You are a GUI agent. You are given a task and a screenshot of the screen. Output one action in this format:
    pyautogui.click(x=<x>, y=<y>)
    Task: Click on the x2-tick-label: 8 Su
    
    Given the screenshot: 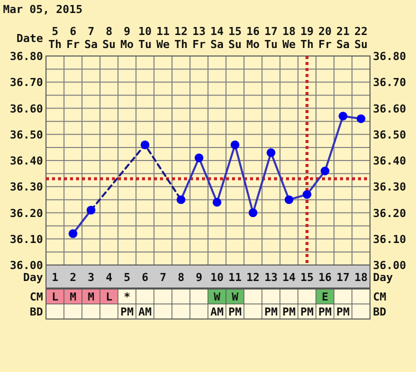 What is the action you would take?
    pyautogui.click(x=109, y=38)
    